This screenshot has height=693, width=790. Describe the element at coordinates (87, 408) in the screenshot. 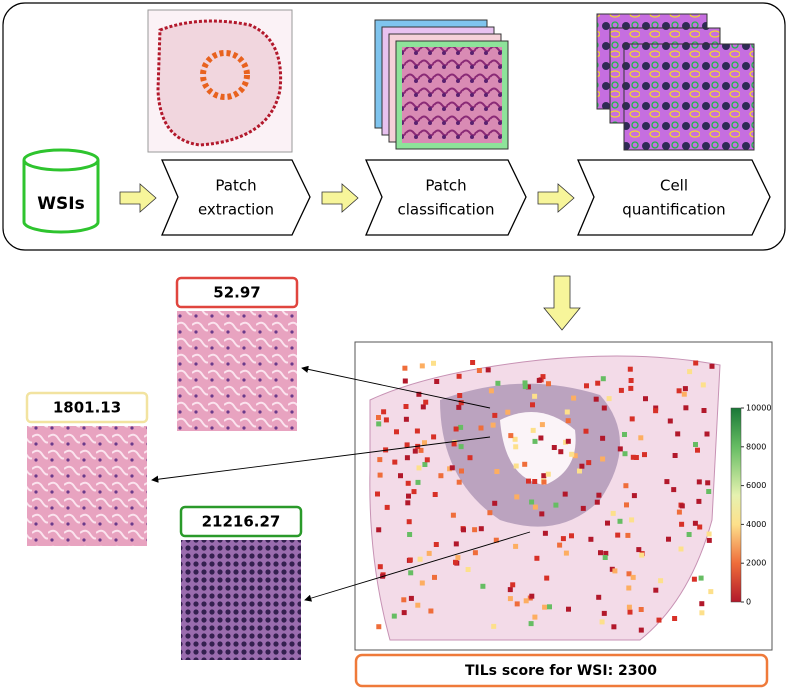

I see `patch-score: 1801.13` at that location.